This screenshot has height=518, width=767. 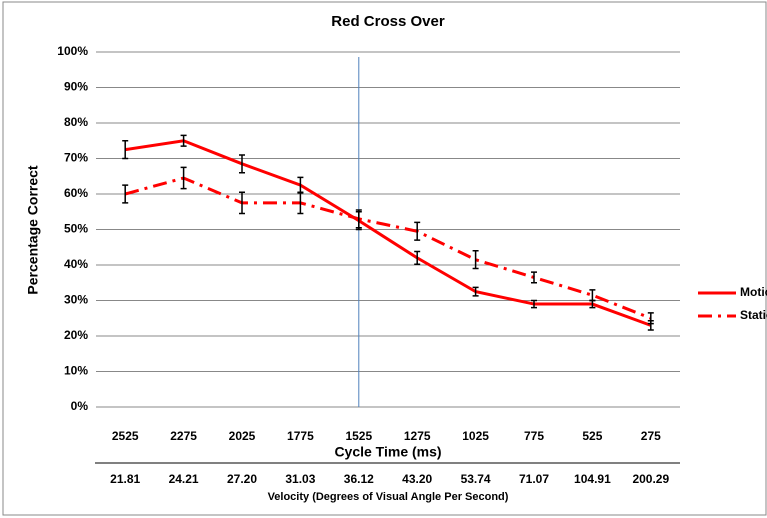 I want to click on y-tick-label: 40%, so click(x=76, y=264).